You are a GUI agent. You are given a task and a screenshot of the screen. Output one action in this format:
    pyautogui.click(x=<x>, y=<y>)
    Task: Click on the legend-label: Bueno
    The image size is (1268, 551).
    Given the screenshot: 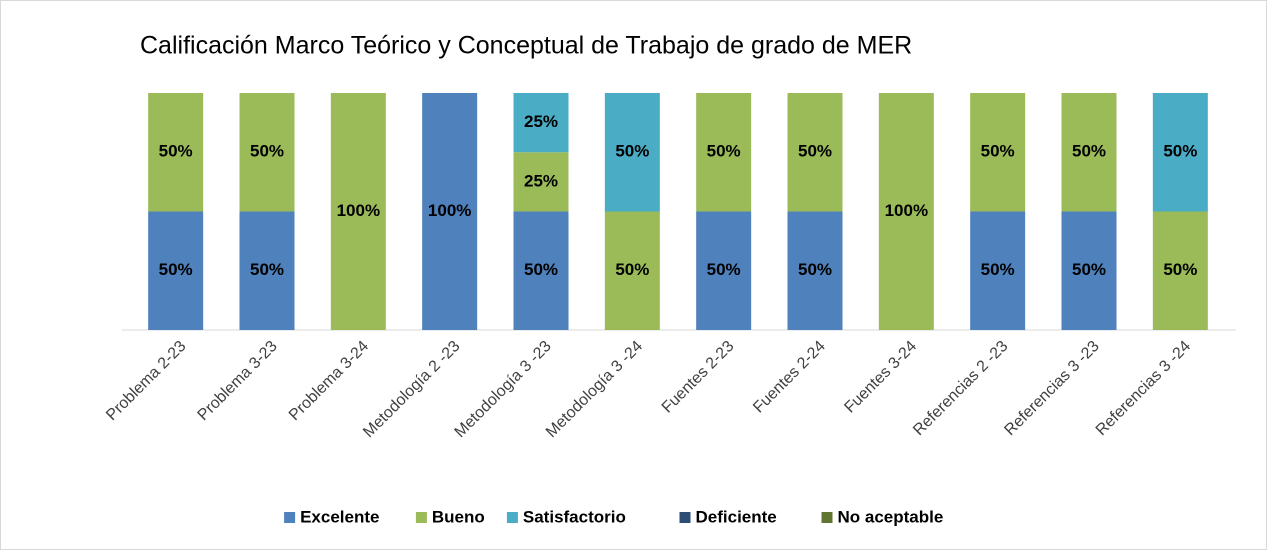 What is the action you would take?
    pyautogui.click(x=458, y=516)
    